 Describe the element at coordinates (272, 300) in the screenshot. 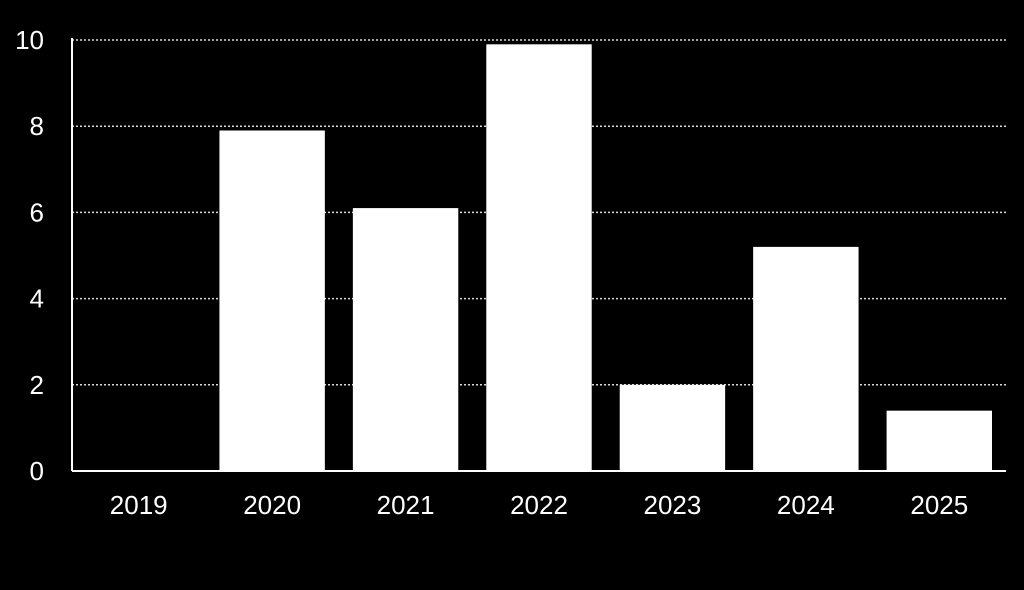

I see `bar-2020` at that location.